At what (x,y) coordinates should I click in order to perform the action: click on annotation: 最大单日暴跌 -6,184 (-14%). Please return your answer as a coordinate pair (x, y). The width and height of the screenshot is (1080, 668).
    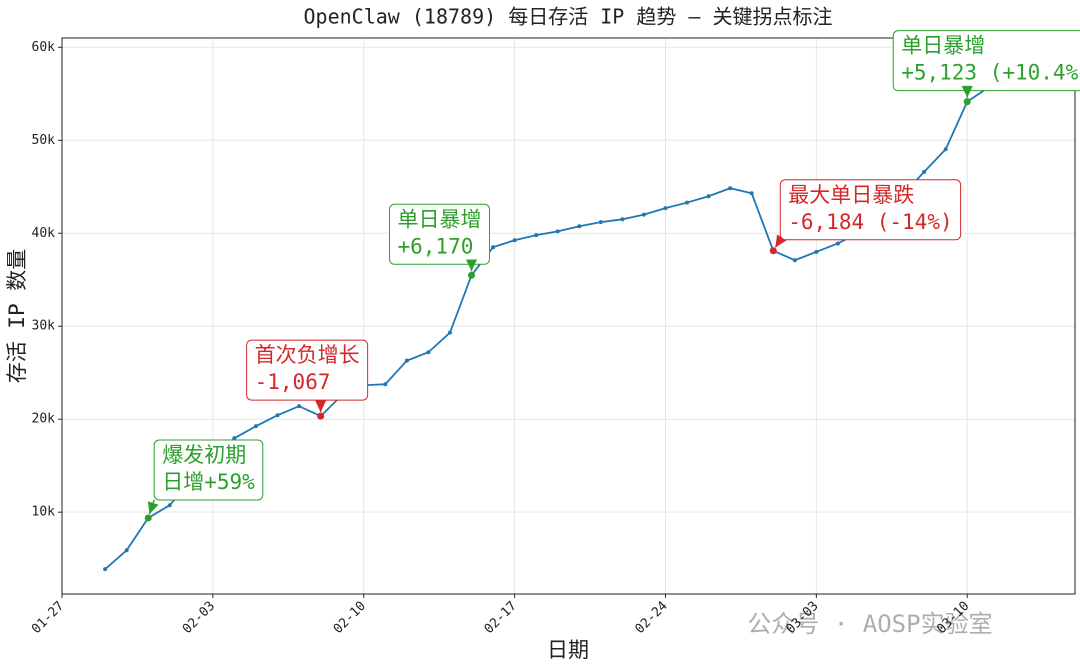
    Looking at the image, I should click on (865, 217).